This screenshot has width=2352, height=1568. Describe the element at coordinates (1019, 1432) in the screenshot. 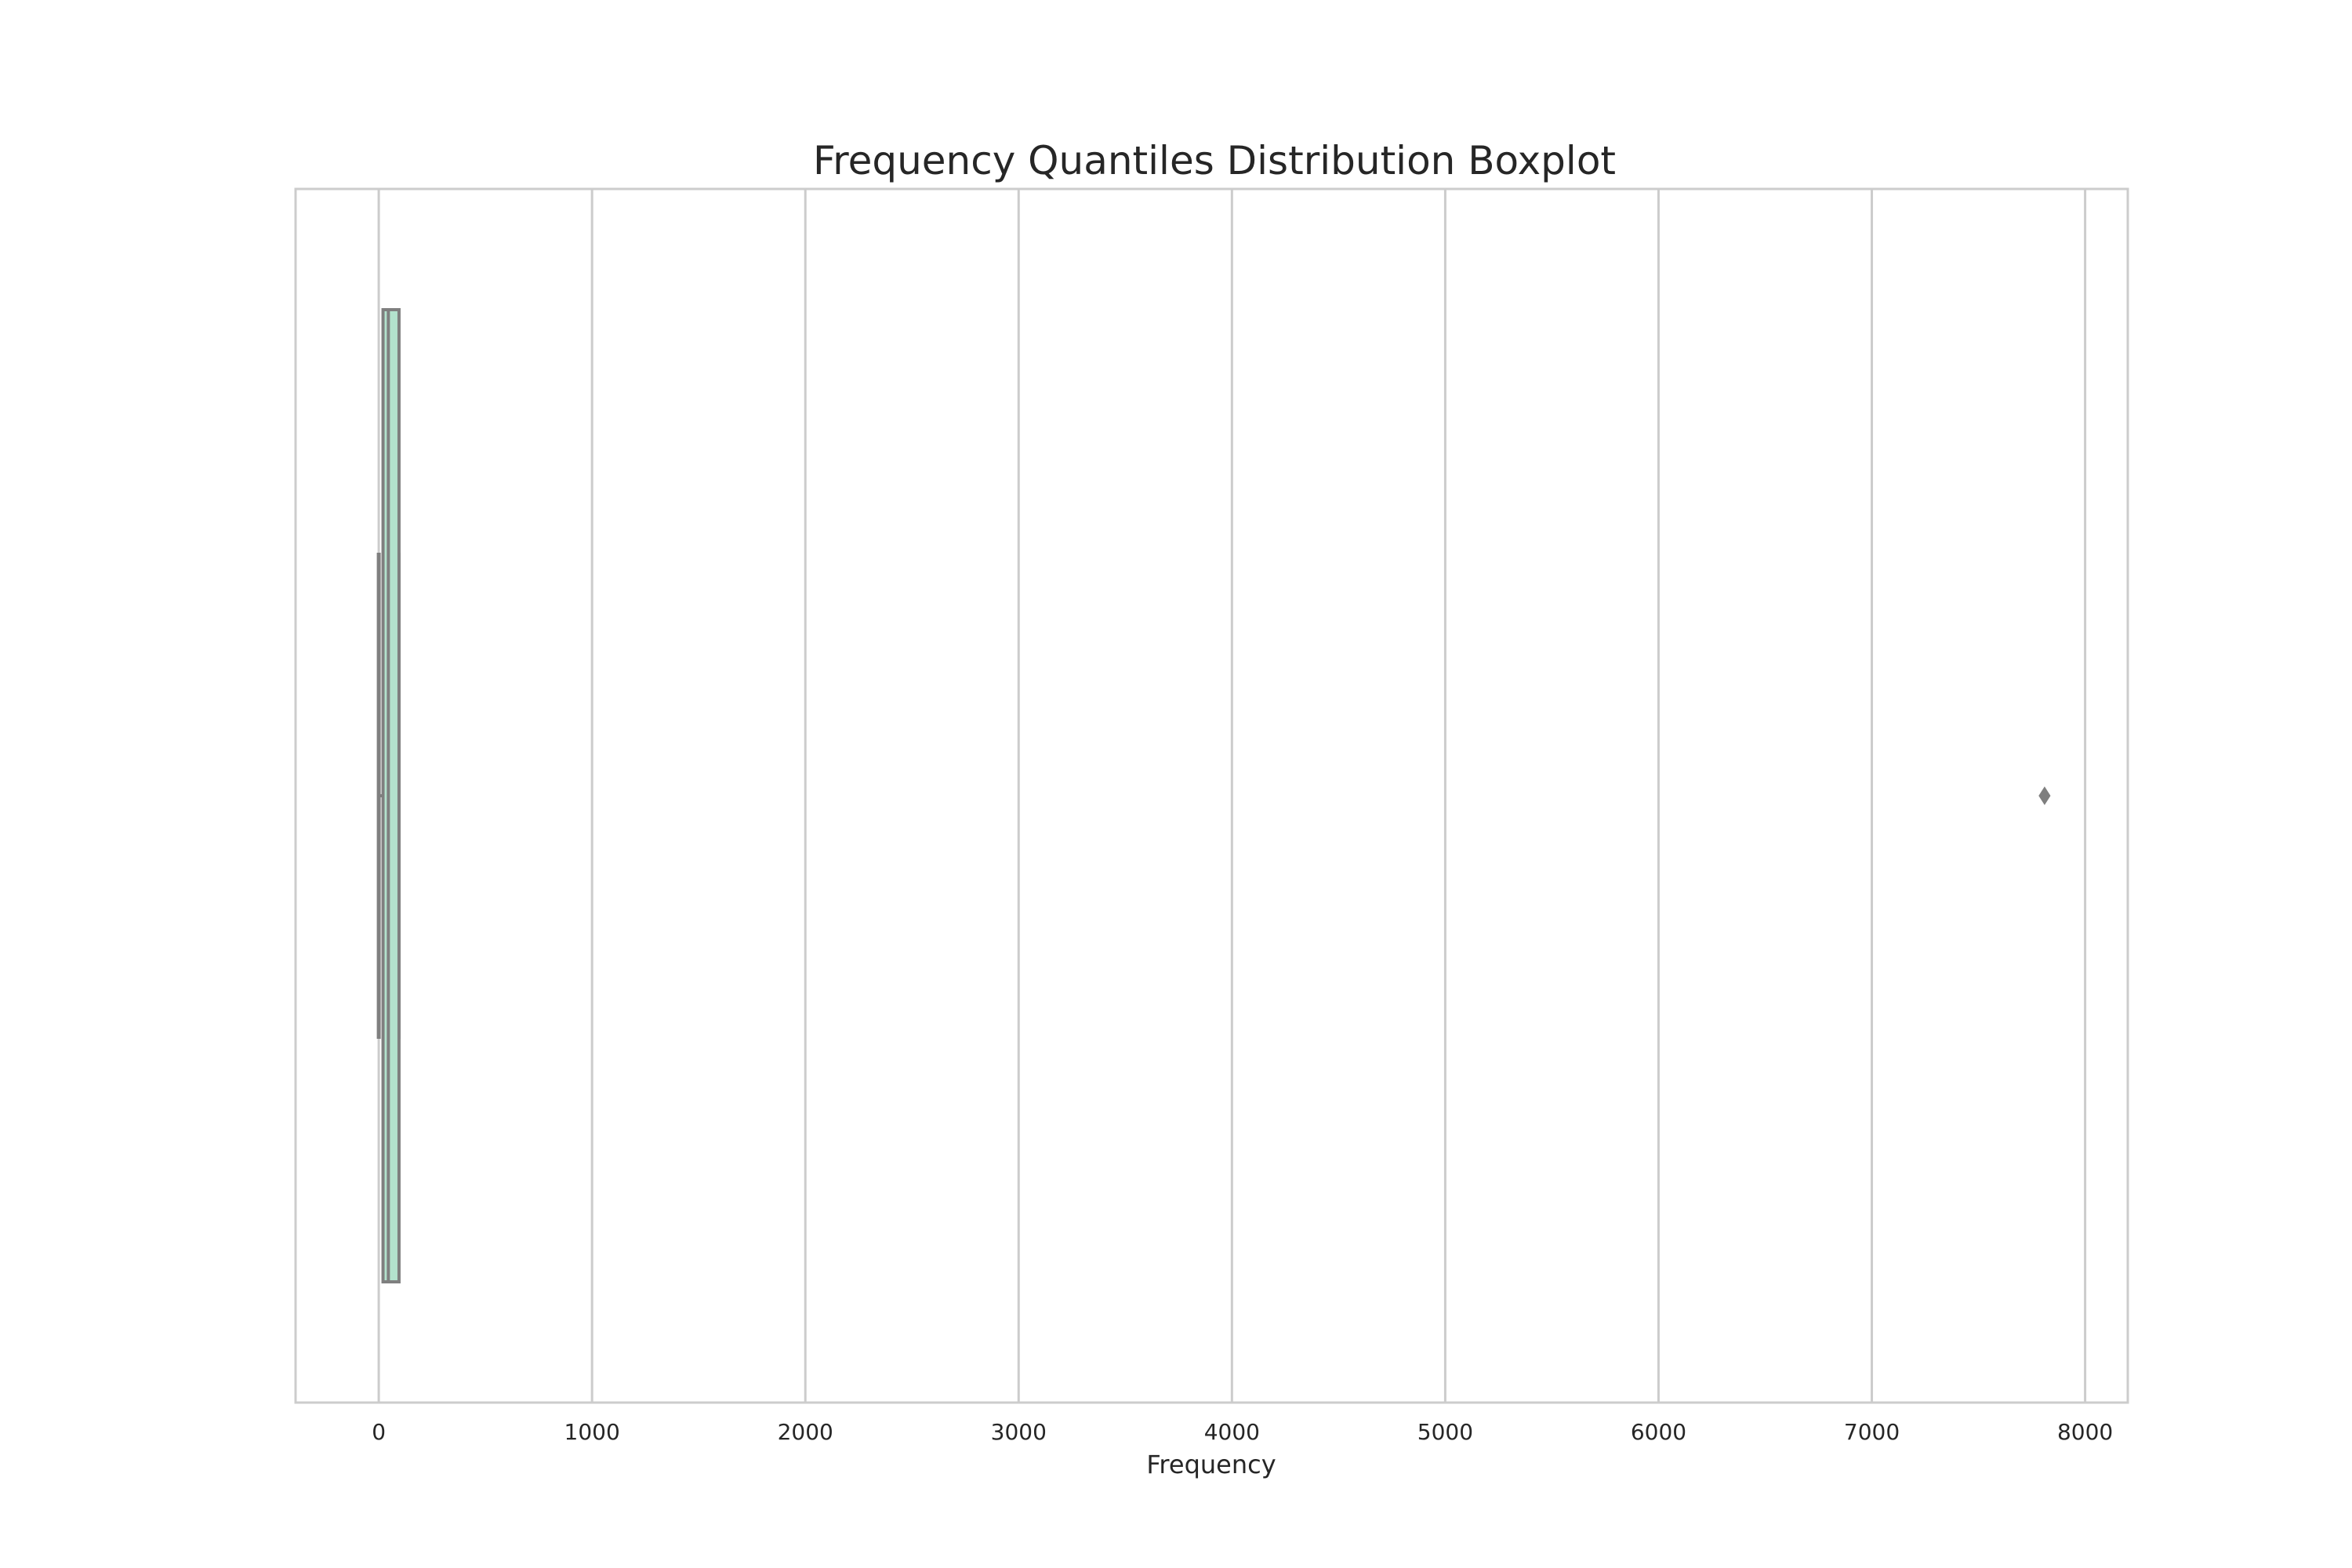

I see `x-tick-label: 3000` at that location.